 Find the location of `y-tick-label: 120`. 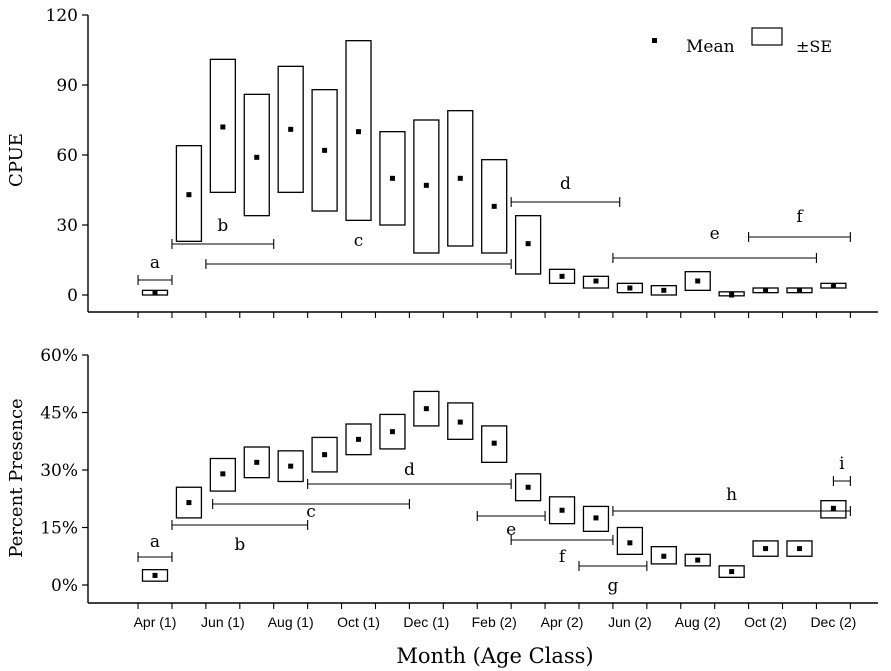

y-tick-label: 120 is located at coordinates (62, 16).